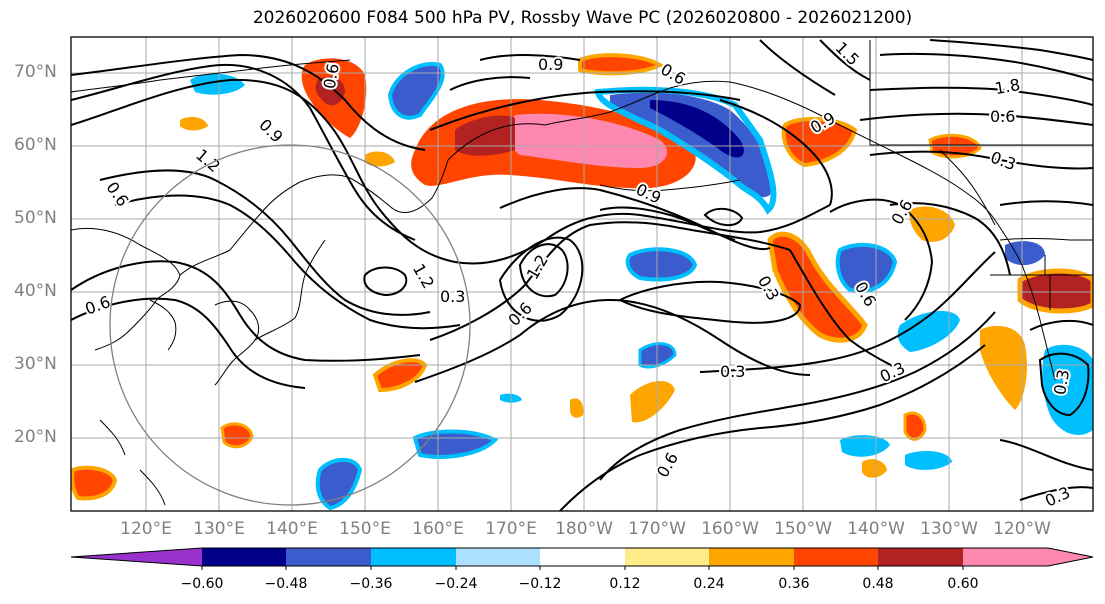 The width and height of the screenshot is (1105, 604). I want to click on lon-label: 170°W, so click(657, 529).